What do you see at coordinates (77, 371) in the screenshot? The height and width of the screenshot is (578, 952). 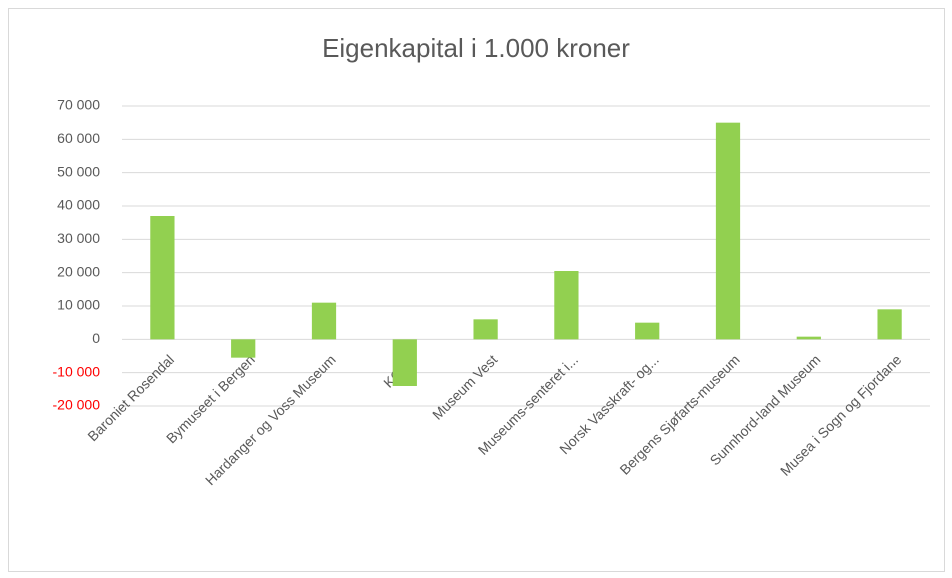 I see `y-tick-label: -10 000` at bounding box center [77, 371].